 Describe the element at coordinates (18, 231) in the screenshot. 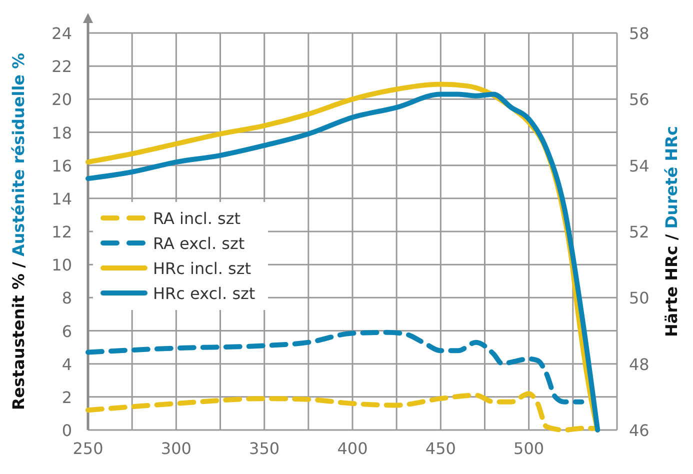

I see `y-axis-title: Restaustenit % / Austénite résiduelle %` at that location.